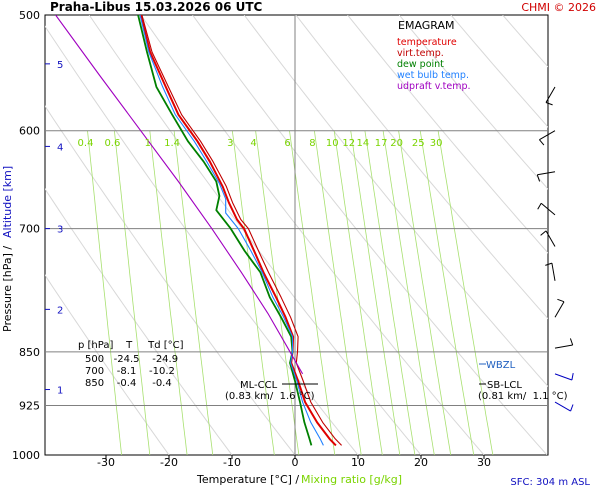 This screenshot has width=600, height=500. I want to click on legend-item-wet-bulb: wet bulb temp., so click(433, 75).